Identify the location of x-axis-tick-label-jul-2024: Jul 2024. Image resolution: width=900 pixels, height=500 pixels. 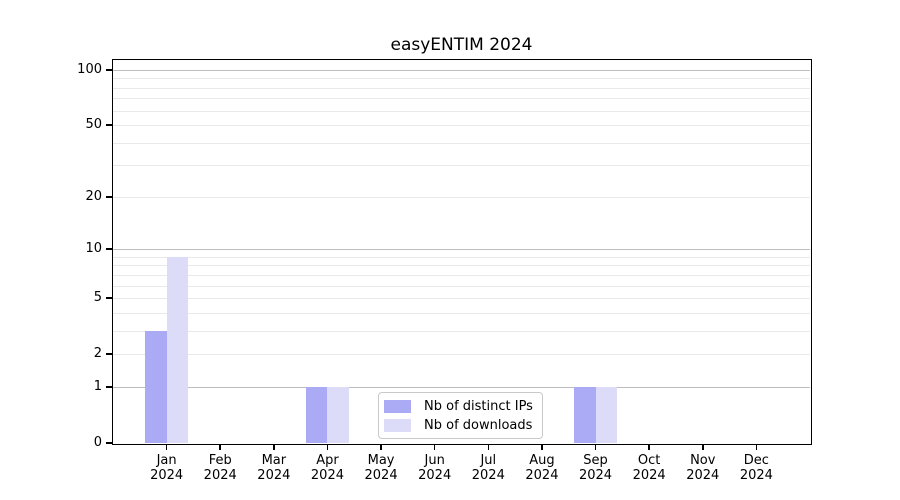
(488, 468).